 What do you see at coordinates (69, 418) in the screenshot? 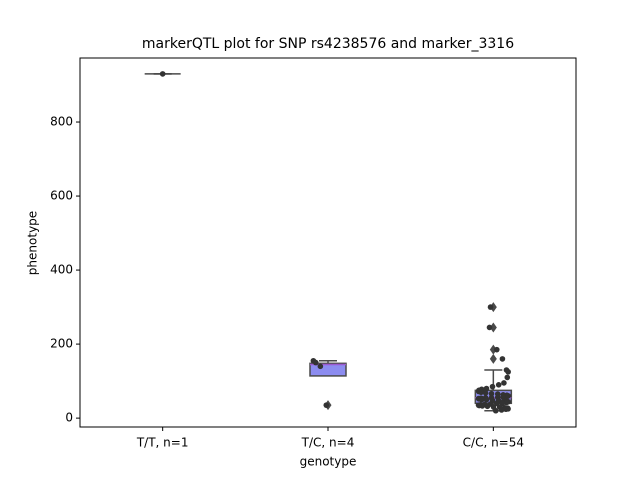
I see `y-tick-label: 0` at bounding box center [69, 418].